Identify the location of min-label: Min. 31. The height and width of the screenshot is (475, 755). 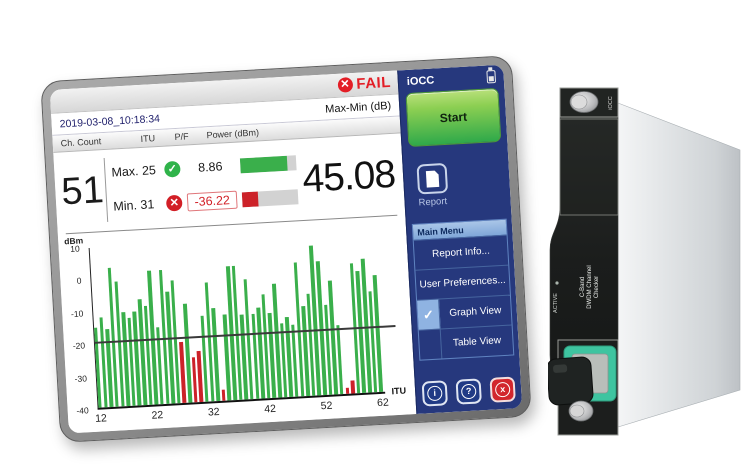
(133, 205).